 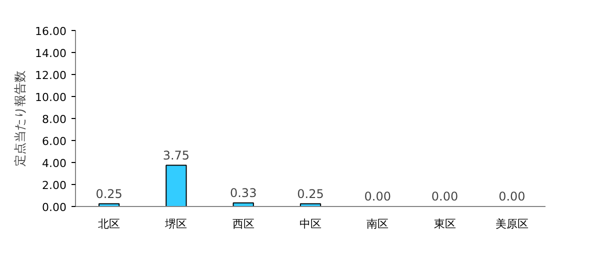 What do you see at coordinates (377, 224) in the screenshot?
I see `x-tick-label: 南区` at bounding box center [377, 224].